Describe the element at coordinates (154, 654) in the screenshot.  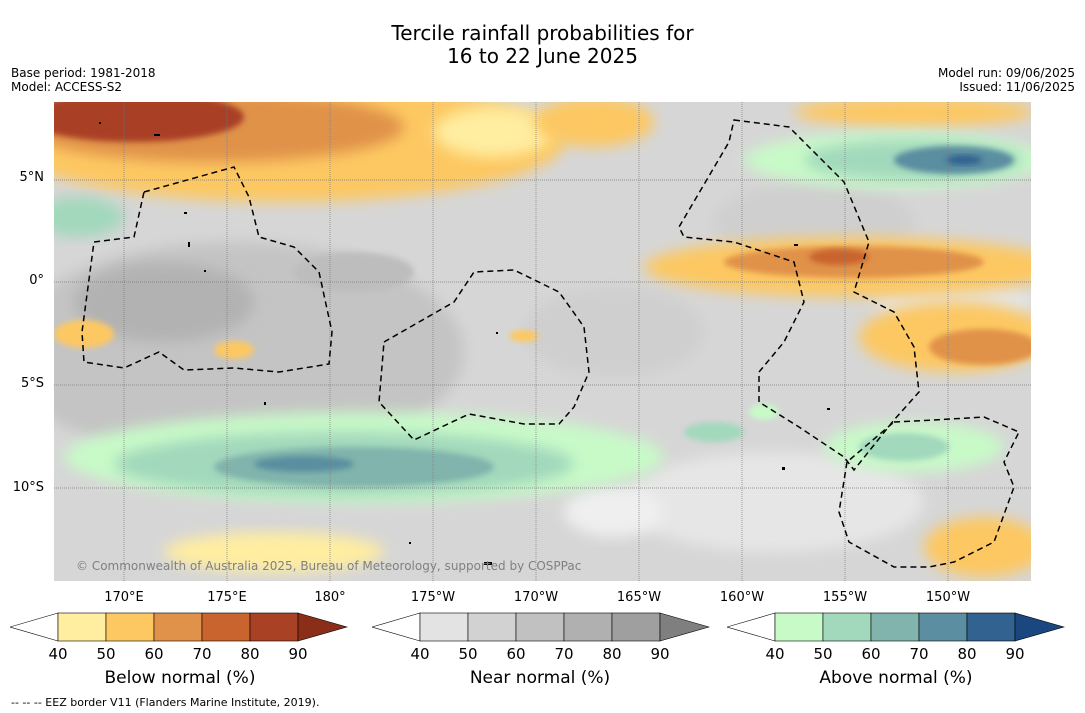
I see `below-tick-60: 60` at that location.